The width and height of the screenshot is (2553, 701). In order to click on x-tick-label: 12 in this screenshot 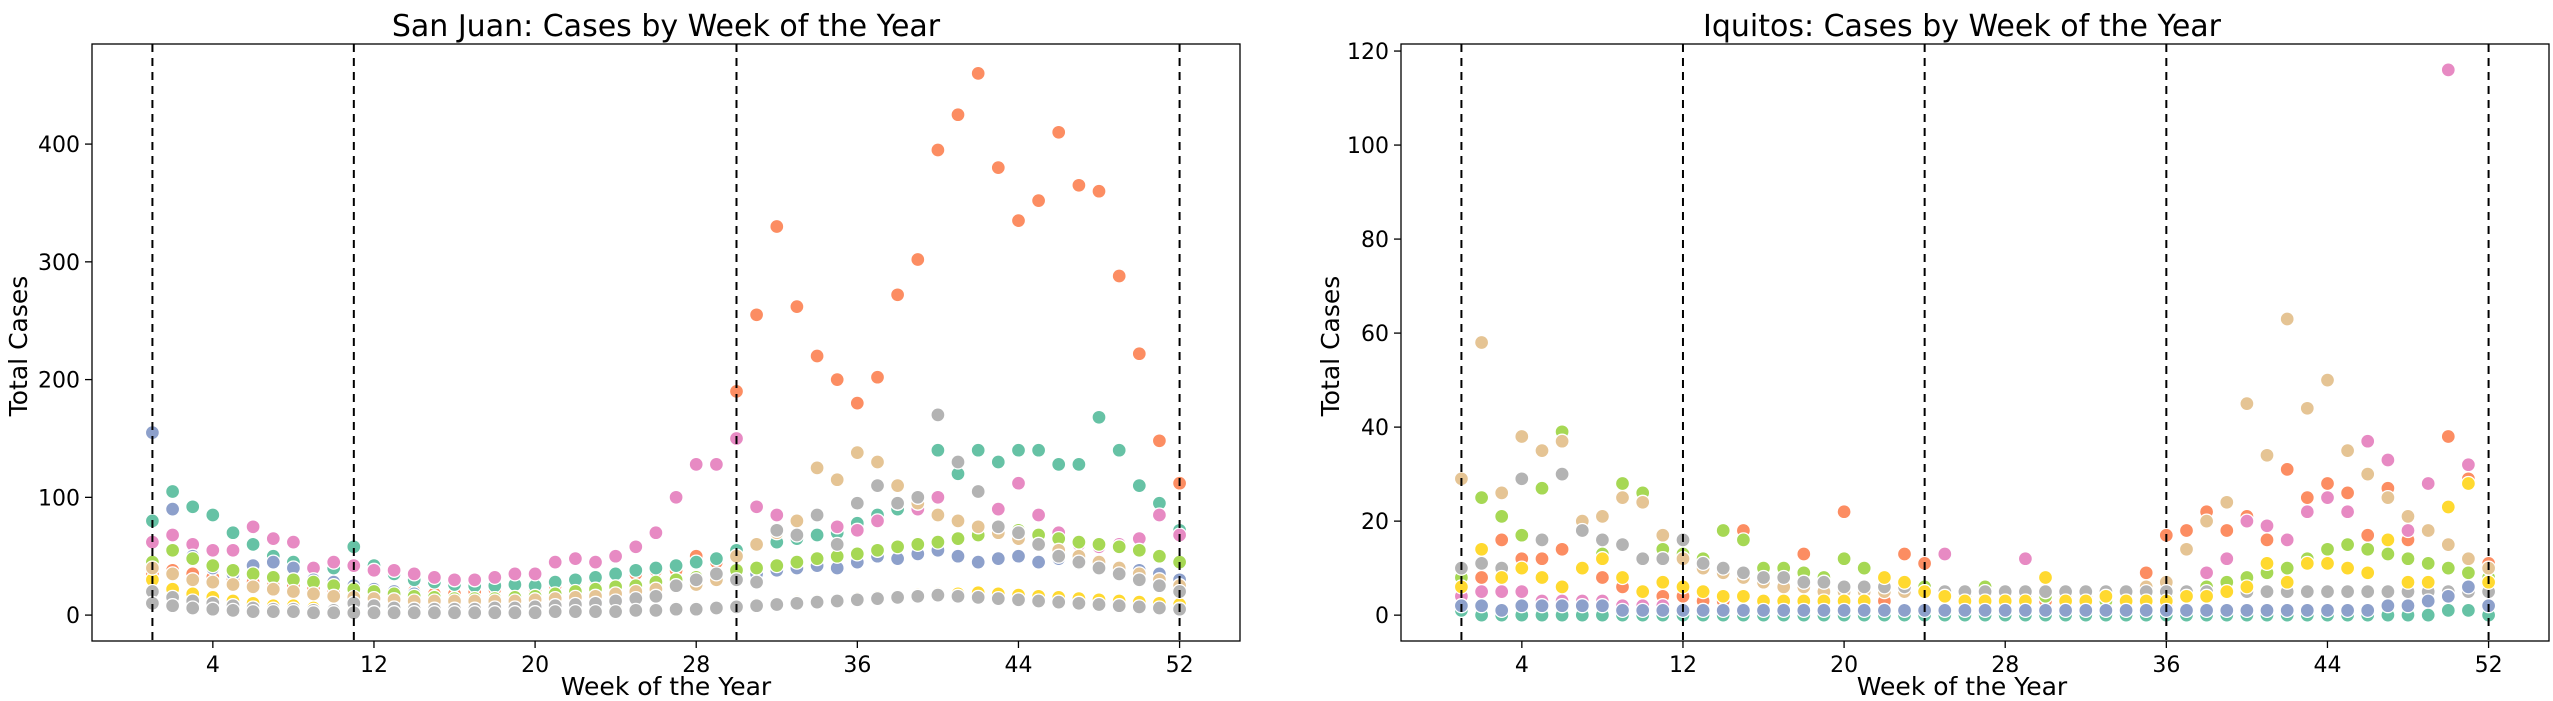, I will do `click(1683, 665)`.